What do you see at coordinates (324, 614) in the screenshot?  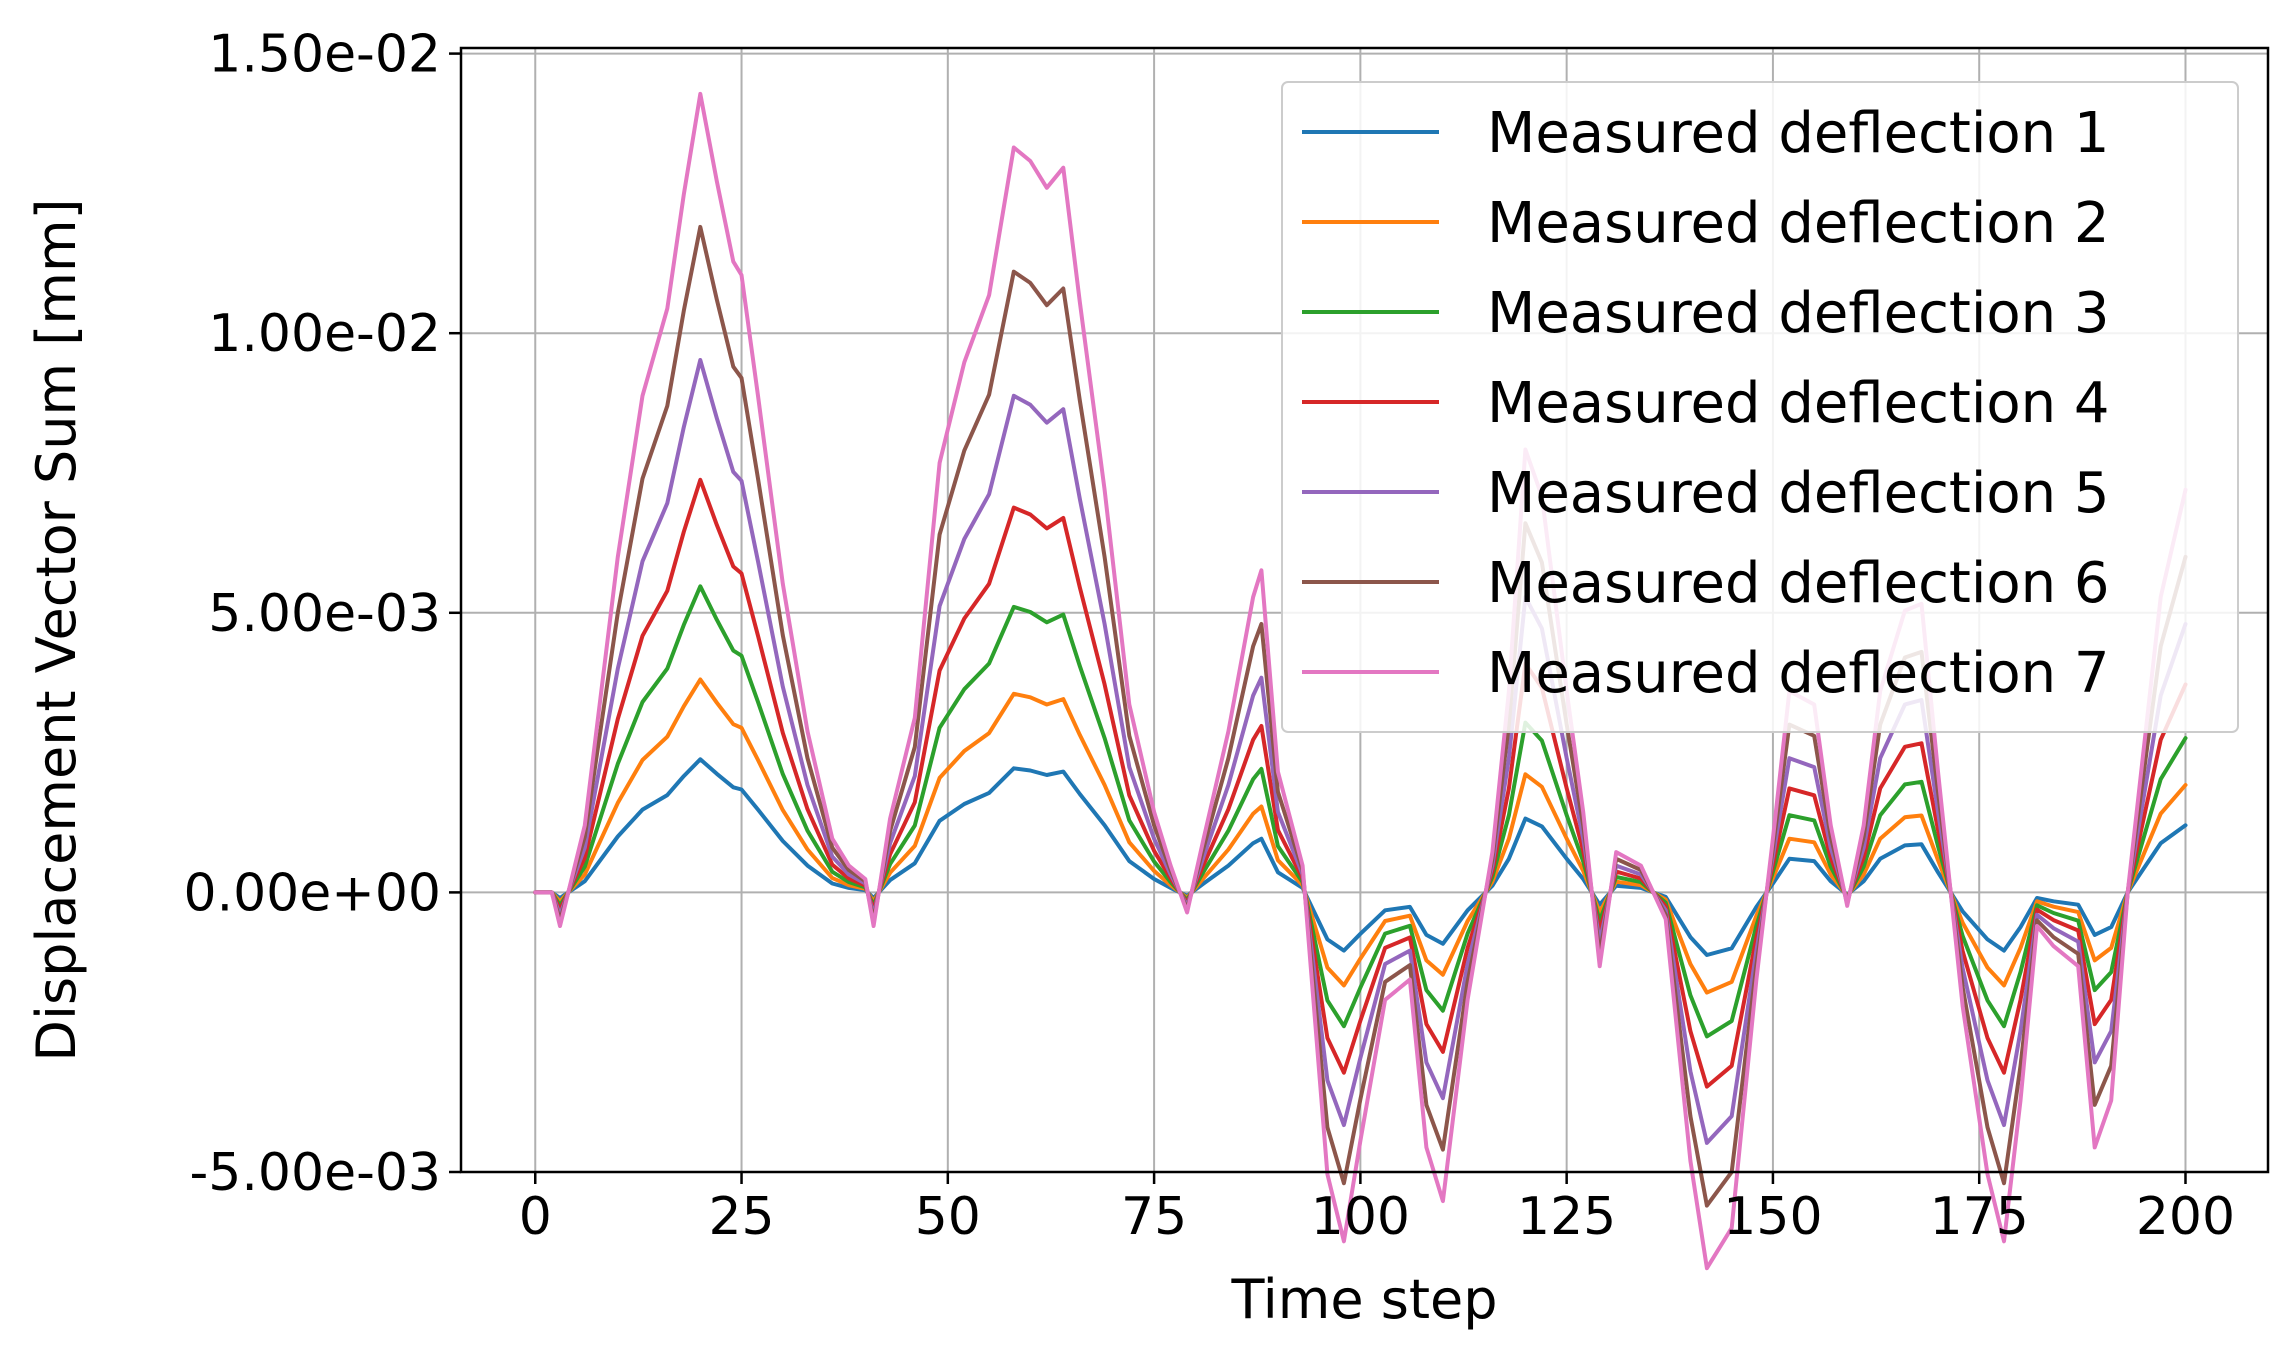 I see `y-tick-label: 5.00e-03` at bounding box center [324, 614].